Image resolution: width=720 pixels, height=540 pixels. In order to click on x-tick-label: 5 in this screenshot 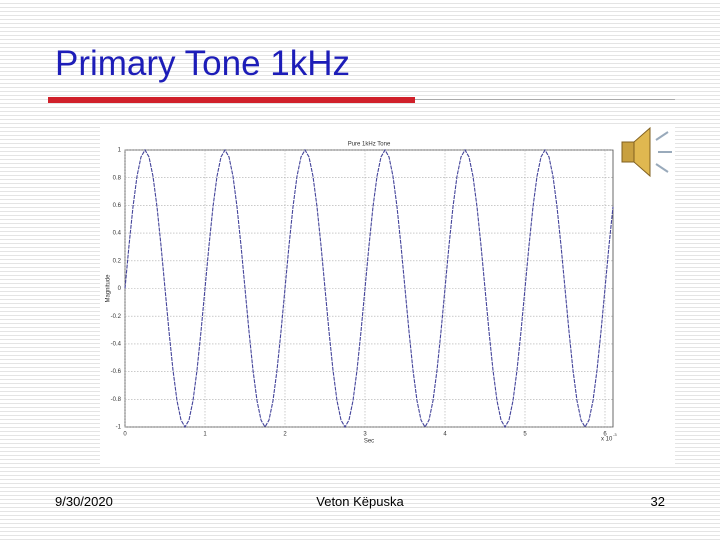, I will do `click(525, 435)`.